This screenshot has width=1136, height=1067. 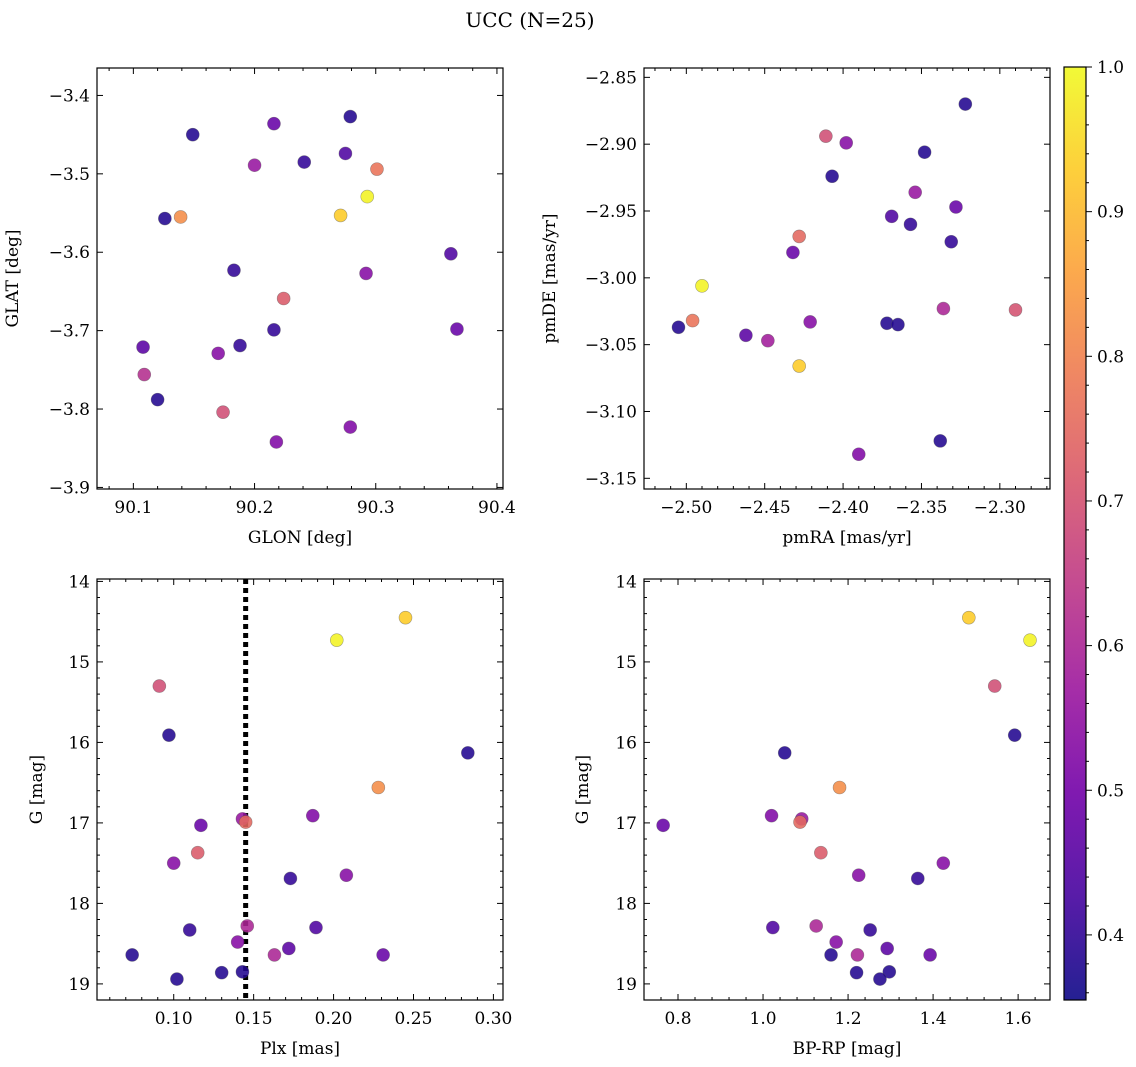 I want to click on y-tick-label: −3.4, so click(x=69, y=96).